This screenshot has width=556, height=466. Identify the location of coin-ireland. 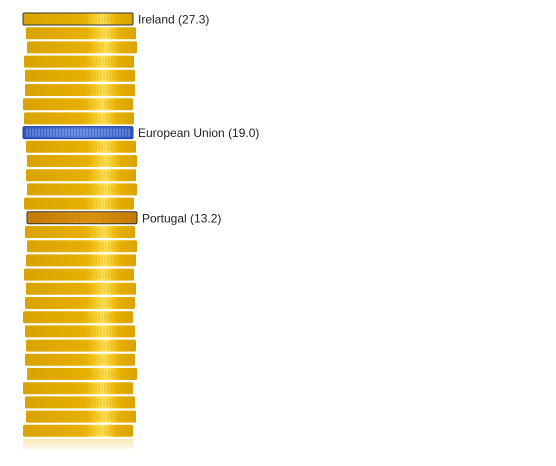
(78, 19).